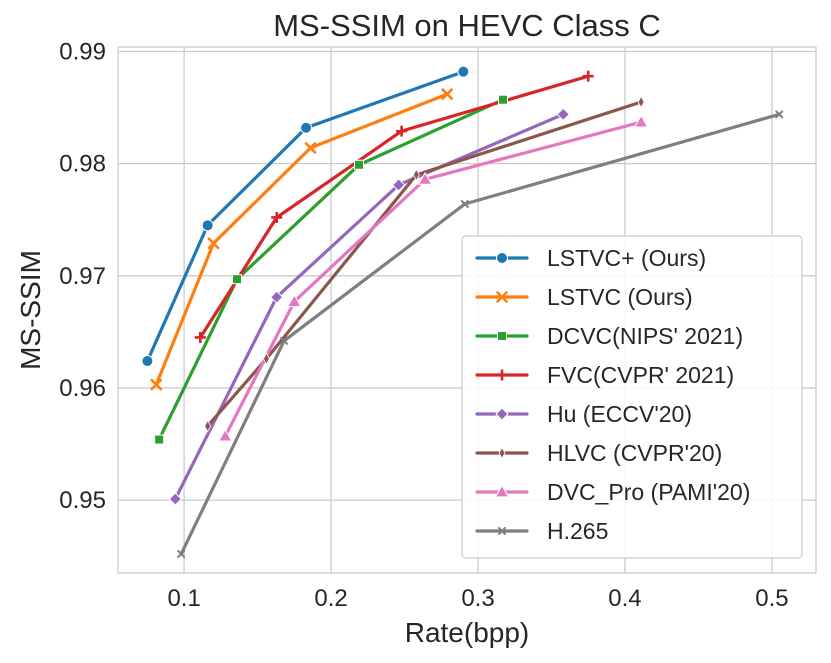 The height and width of the screenshot is (663, 831). I want to click on chart-title: MS-SSIM on HEVC Class C, so click(467, 25).